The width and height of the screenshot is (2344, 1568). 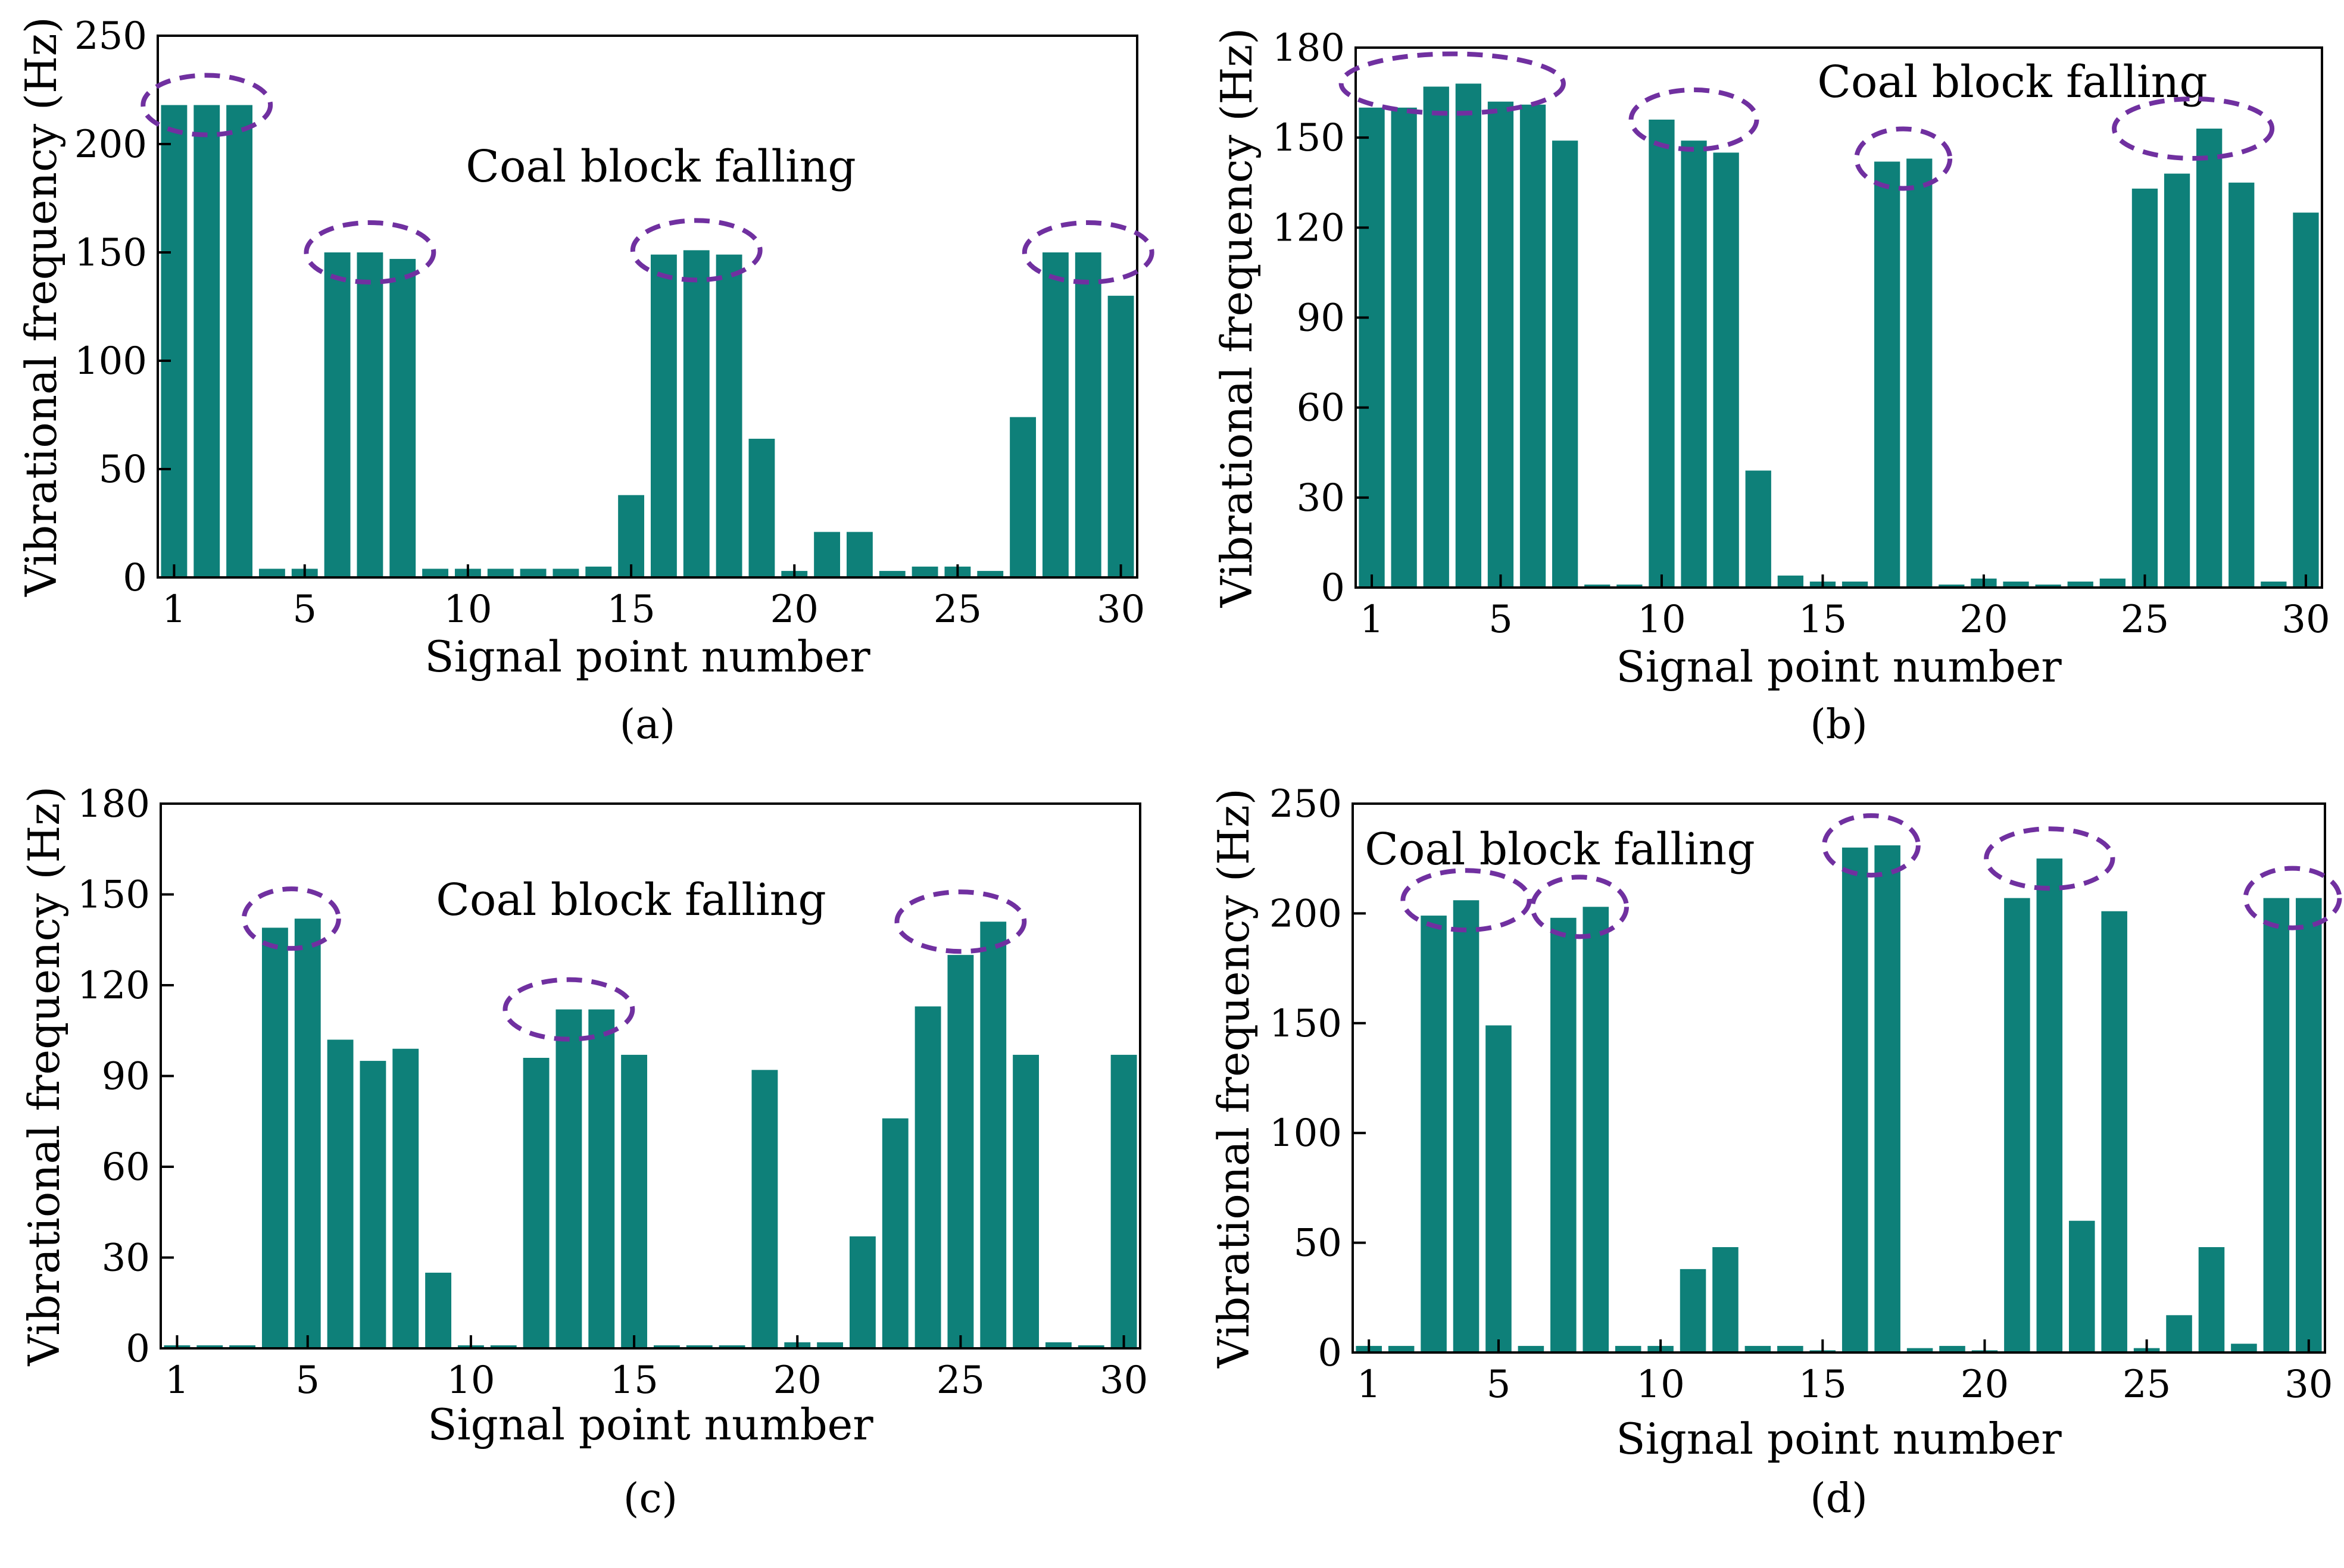 I want to click on panel-d-xlabel: Signal point number, so click(x=1839, y=1439).